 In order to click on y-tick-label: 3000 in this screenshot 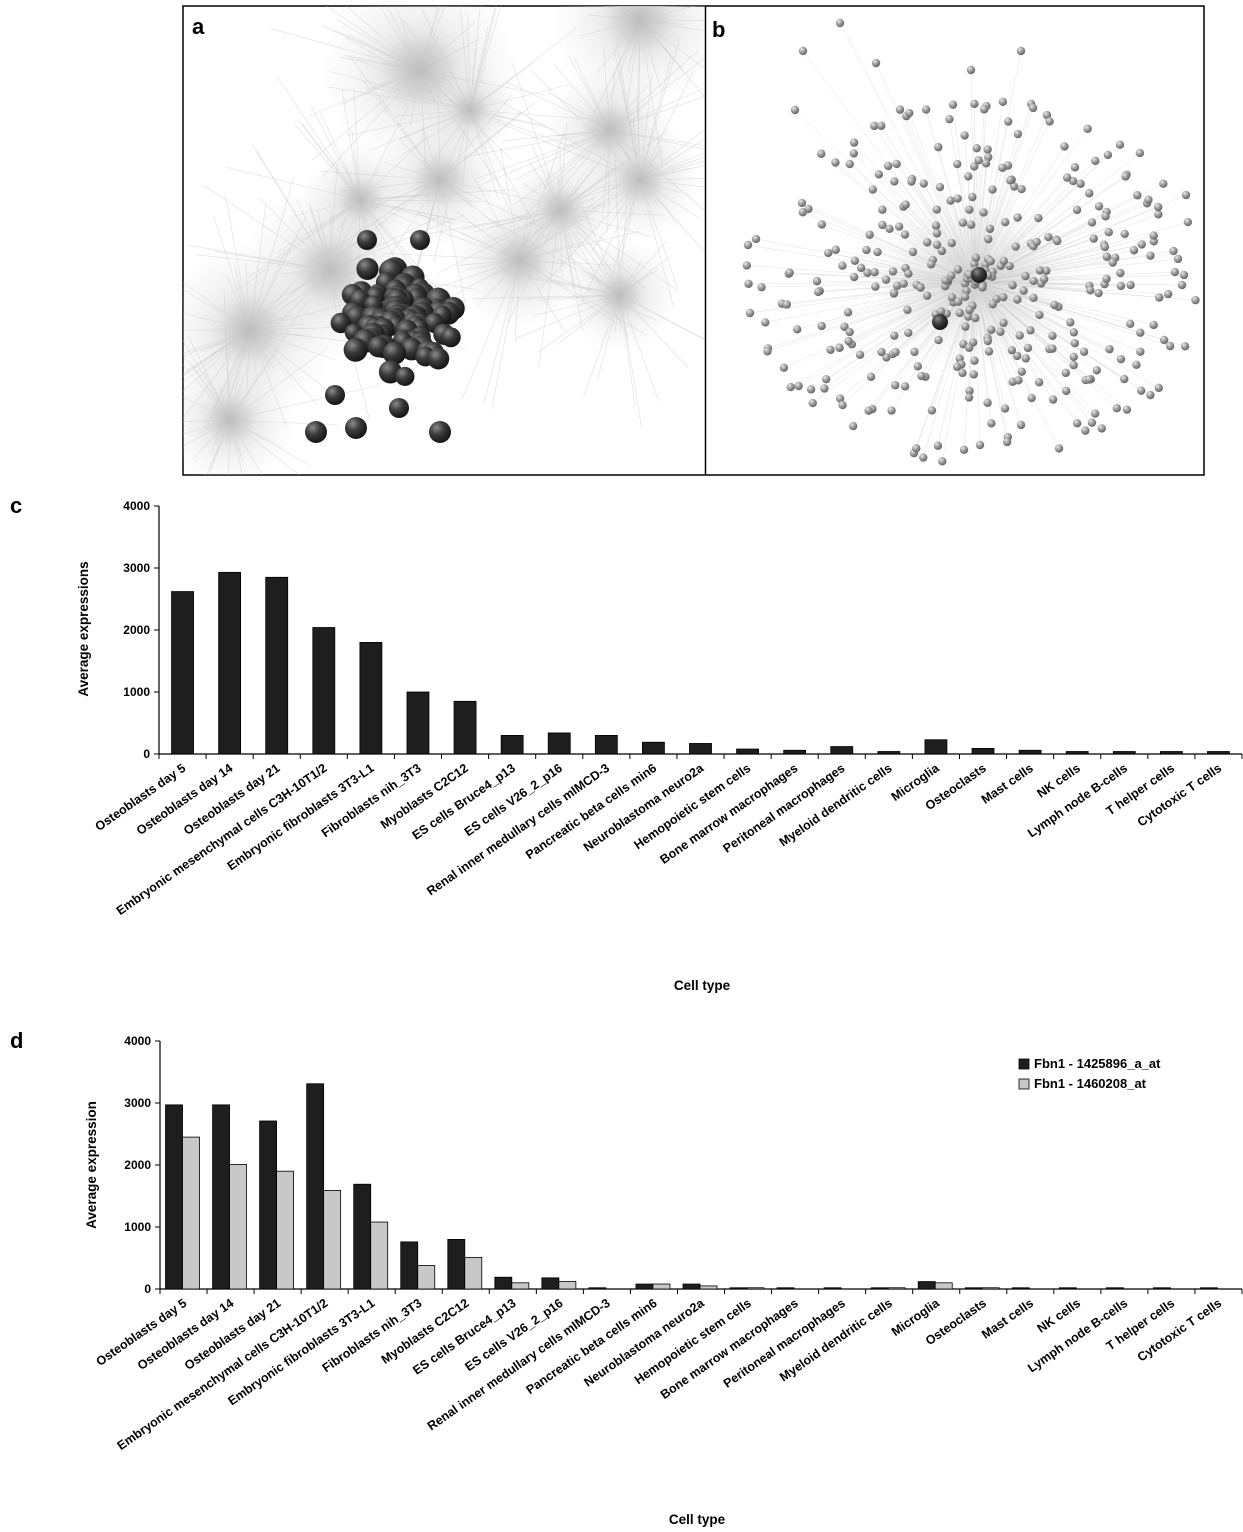, I will do `click(136, 568)`.